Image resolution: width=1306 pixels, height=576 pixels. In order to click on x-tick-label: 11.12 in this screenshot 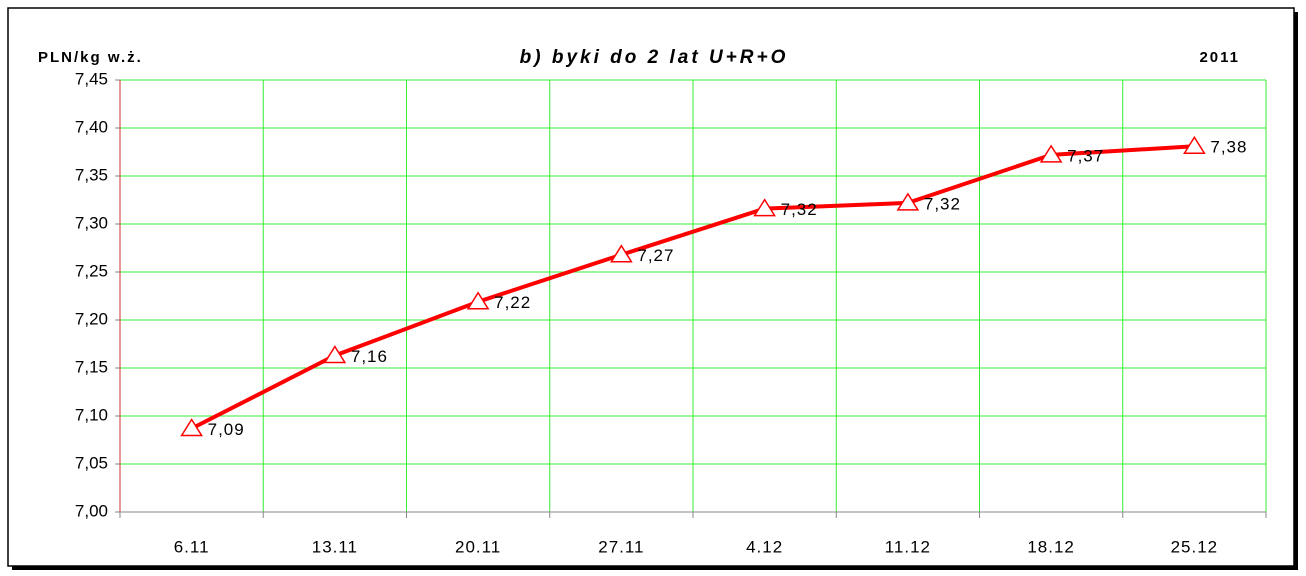, I will do `click(908, 546)`.